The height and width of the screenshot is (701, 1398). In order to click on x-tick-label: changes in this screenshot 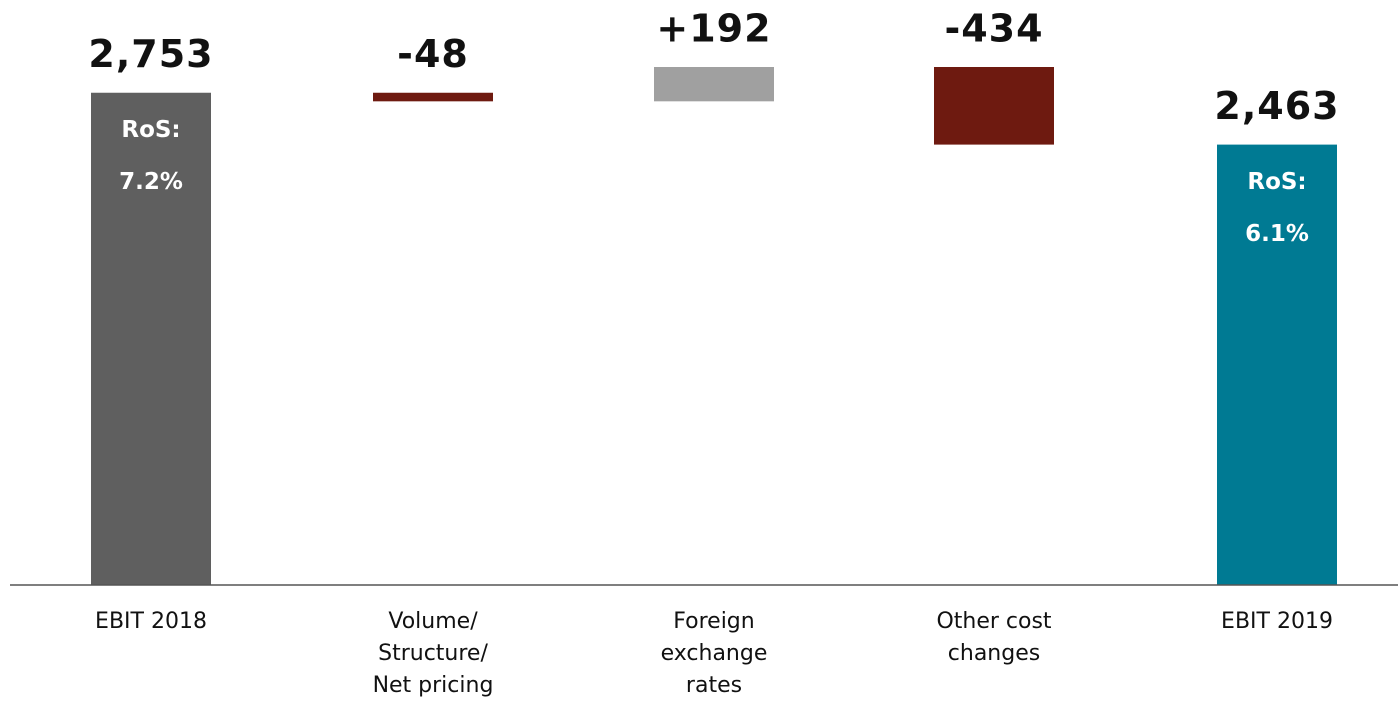, I will do `click(994, 653)`.